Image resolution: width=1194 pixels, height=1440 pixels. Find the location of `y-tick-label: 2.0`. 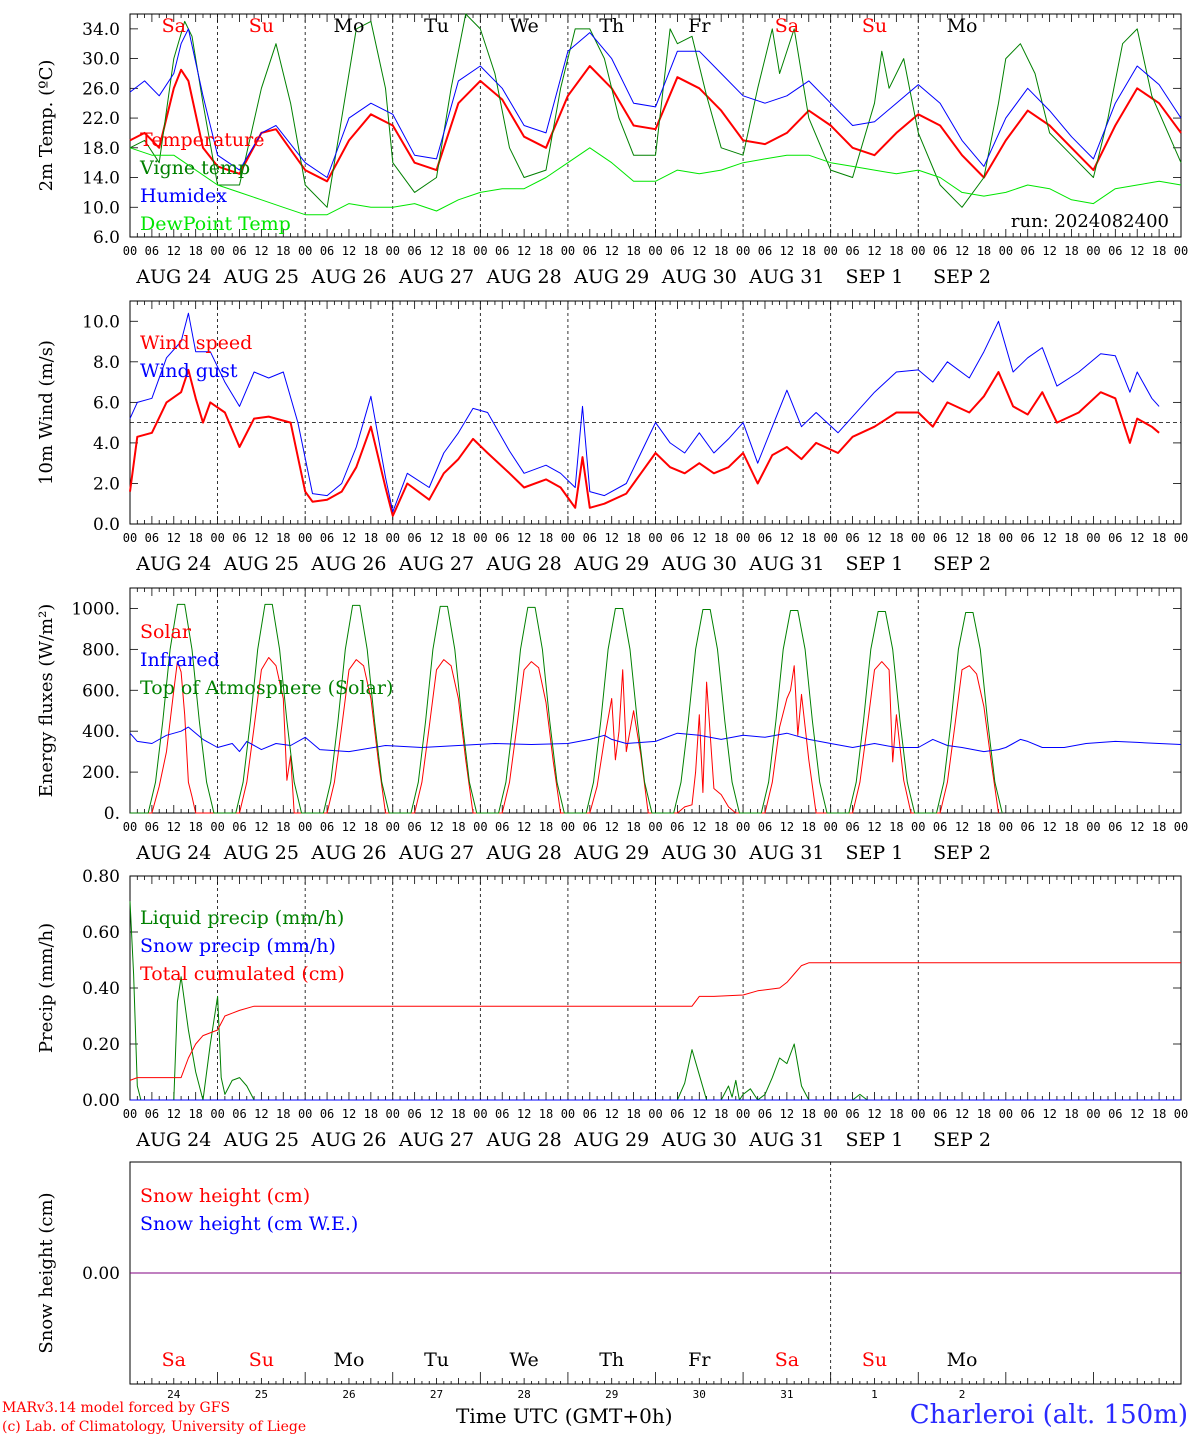

y-tick-label: 2.0 is located at coordinates (106, 484).